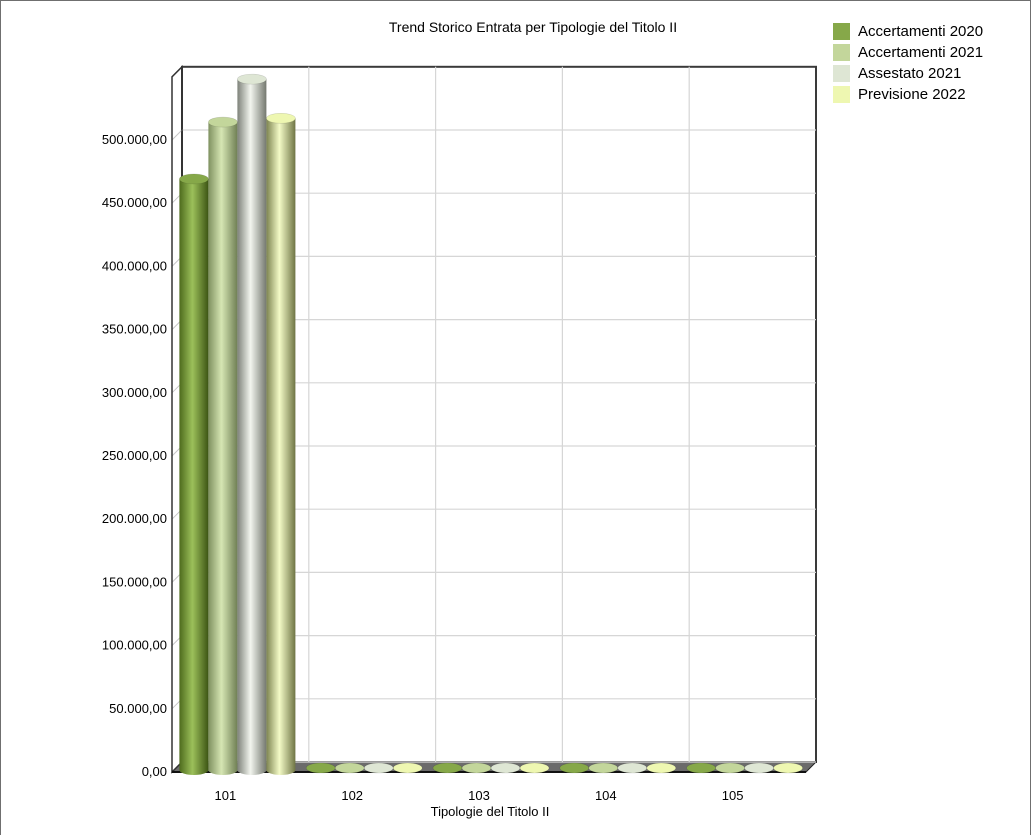 The height and width of the screenshot is (835, 1033). Describe the element at coordinates (134, 202) in the screenshot. I see `y-tick-label: 450.000,00` at that location.